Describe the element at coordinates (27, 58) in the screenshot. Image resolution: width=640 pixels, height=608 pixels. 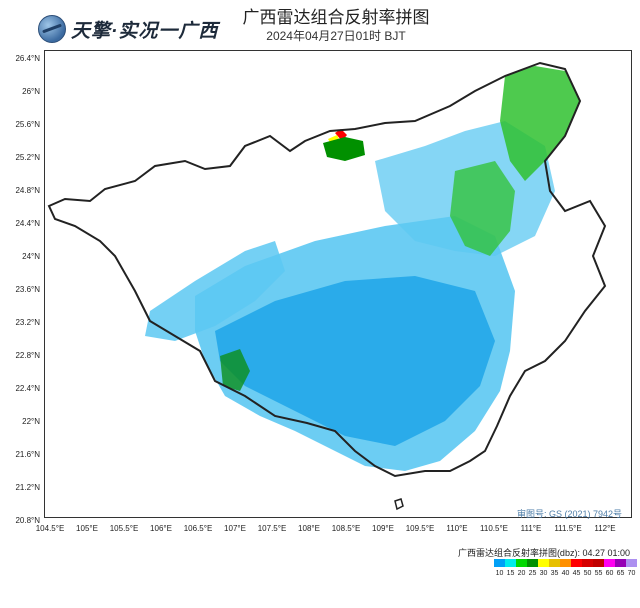
I see `lat-label: 26.4°N` at that location.